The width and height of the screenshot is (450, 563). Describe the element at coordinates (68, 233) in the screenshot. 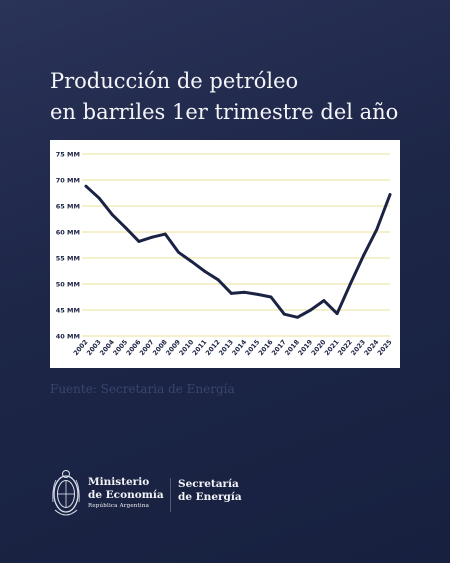

I see `y-tick-label: 60 MM` at that location.